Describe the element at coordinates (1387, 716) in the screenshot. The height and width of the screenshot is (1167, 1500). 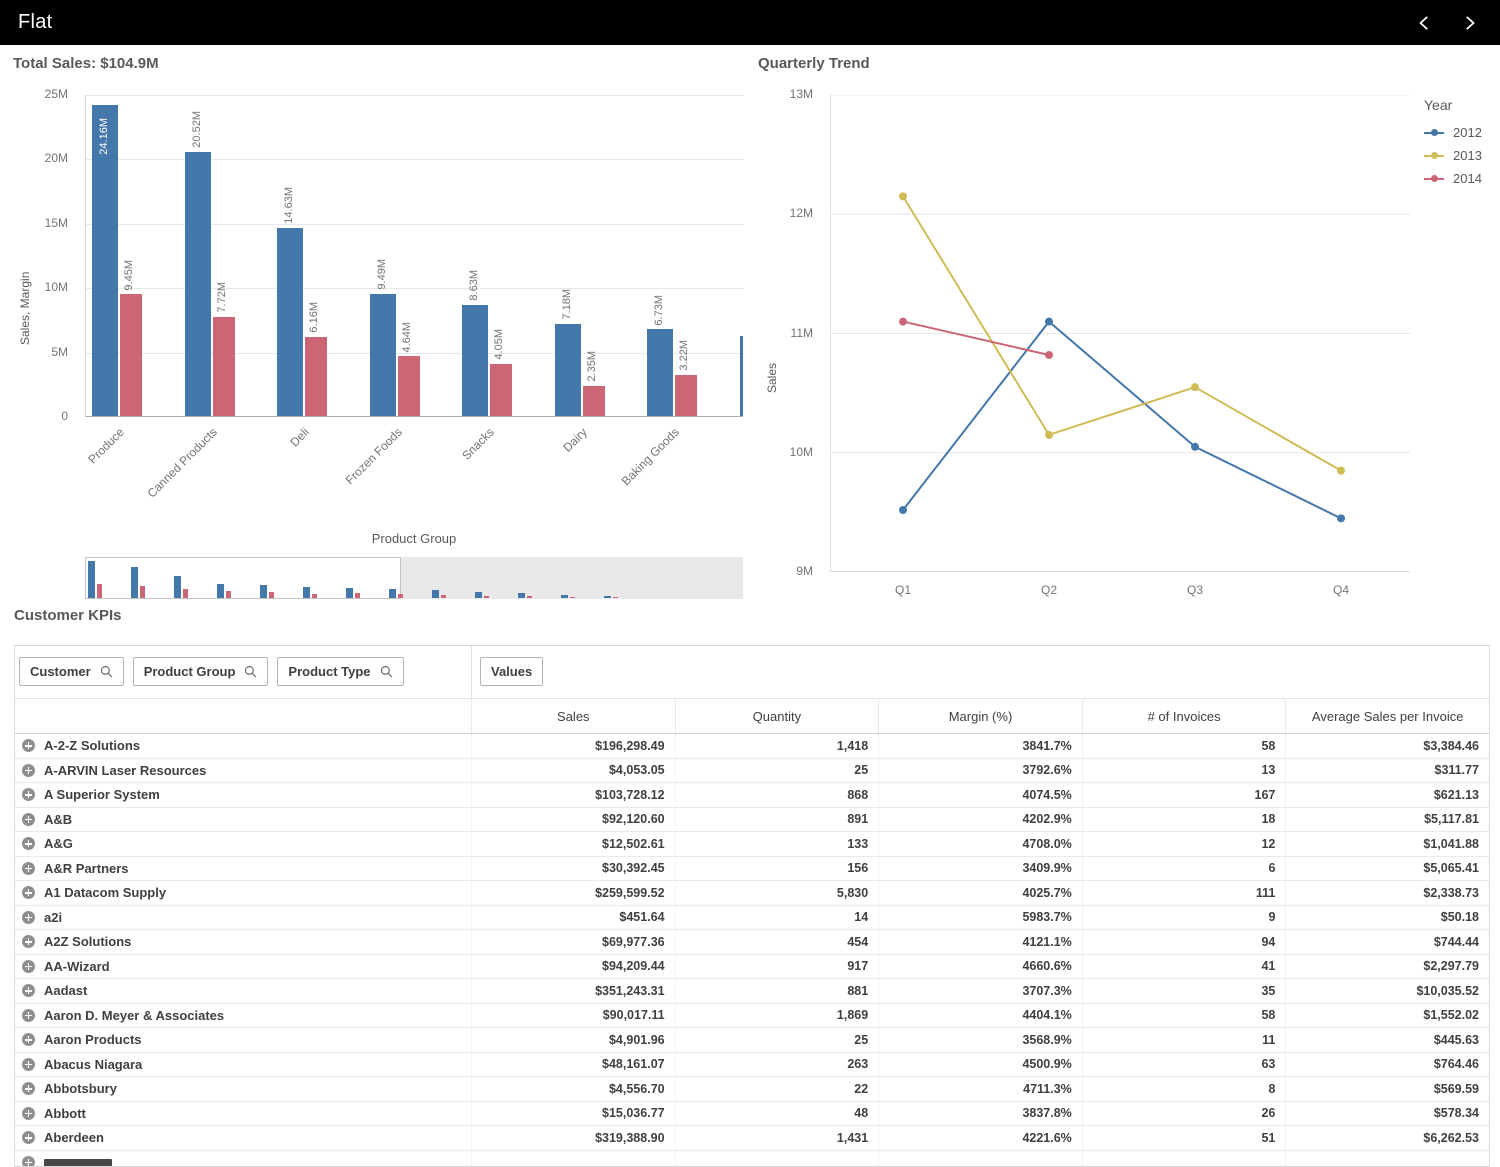
I see `column-header: Average Sales per Invoice` at that location.